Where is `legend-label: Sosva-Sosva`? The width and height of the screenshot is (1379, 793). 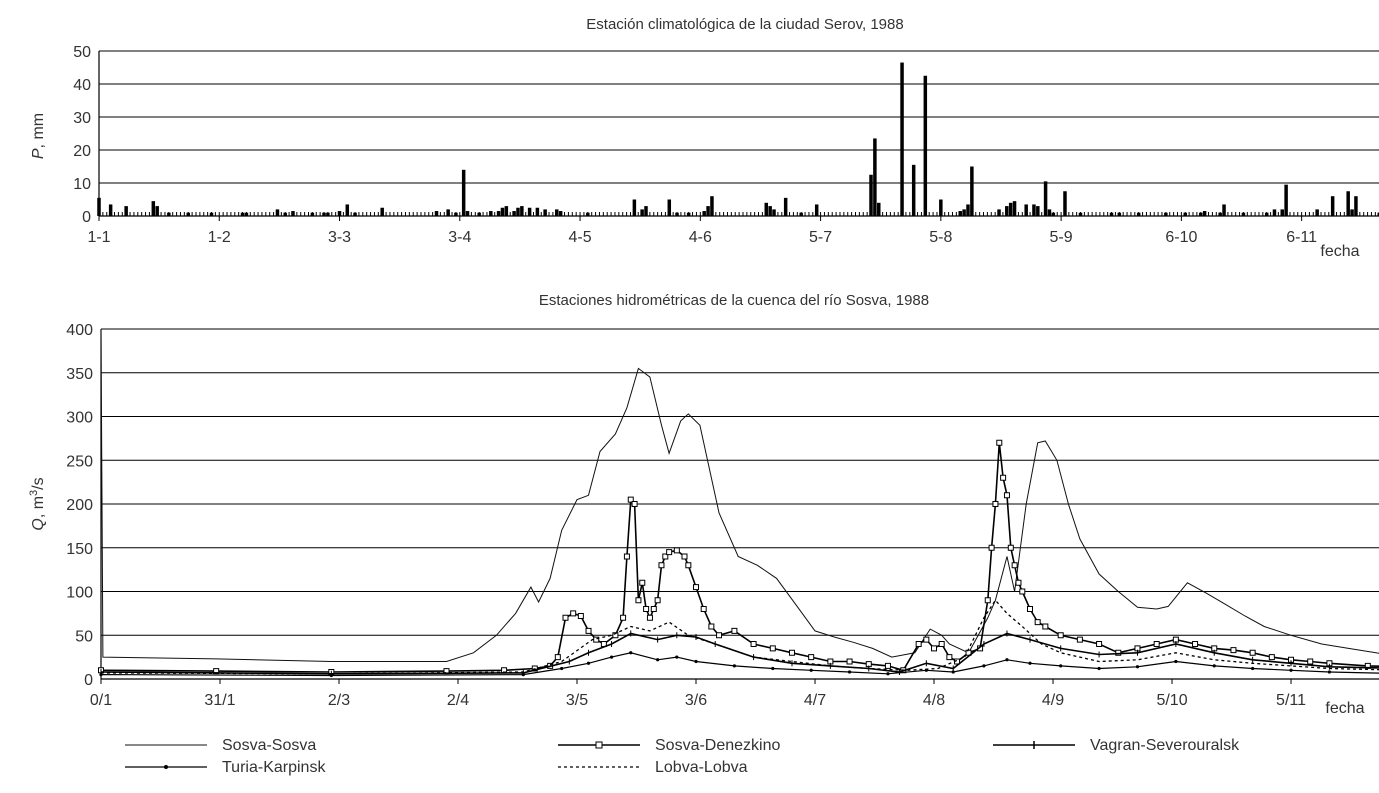
legend-label: Sosva-Sosva is located at coordinates (269, 745).